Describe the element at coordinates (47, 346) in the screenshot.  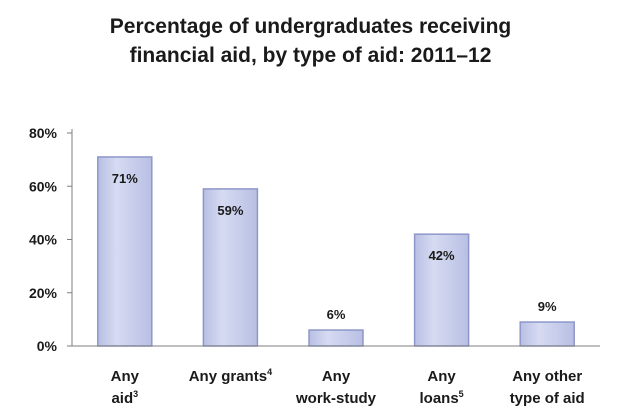
I see `y-tick-label: 0%` at that location.